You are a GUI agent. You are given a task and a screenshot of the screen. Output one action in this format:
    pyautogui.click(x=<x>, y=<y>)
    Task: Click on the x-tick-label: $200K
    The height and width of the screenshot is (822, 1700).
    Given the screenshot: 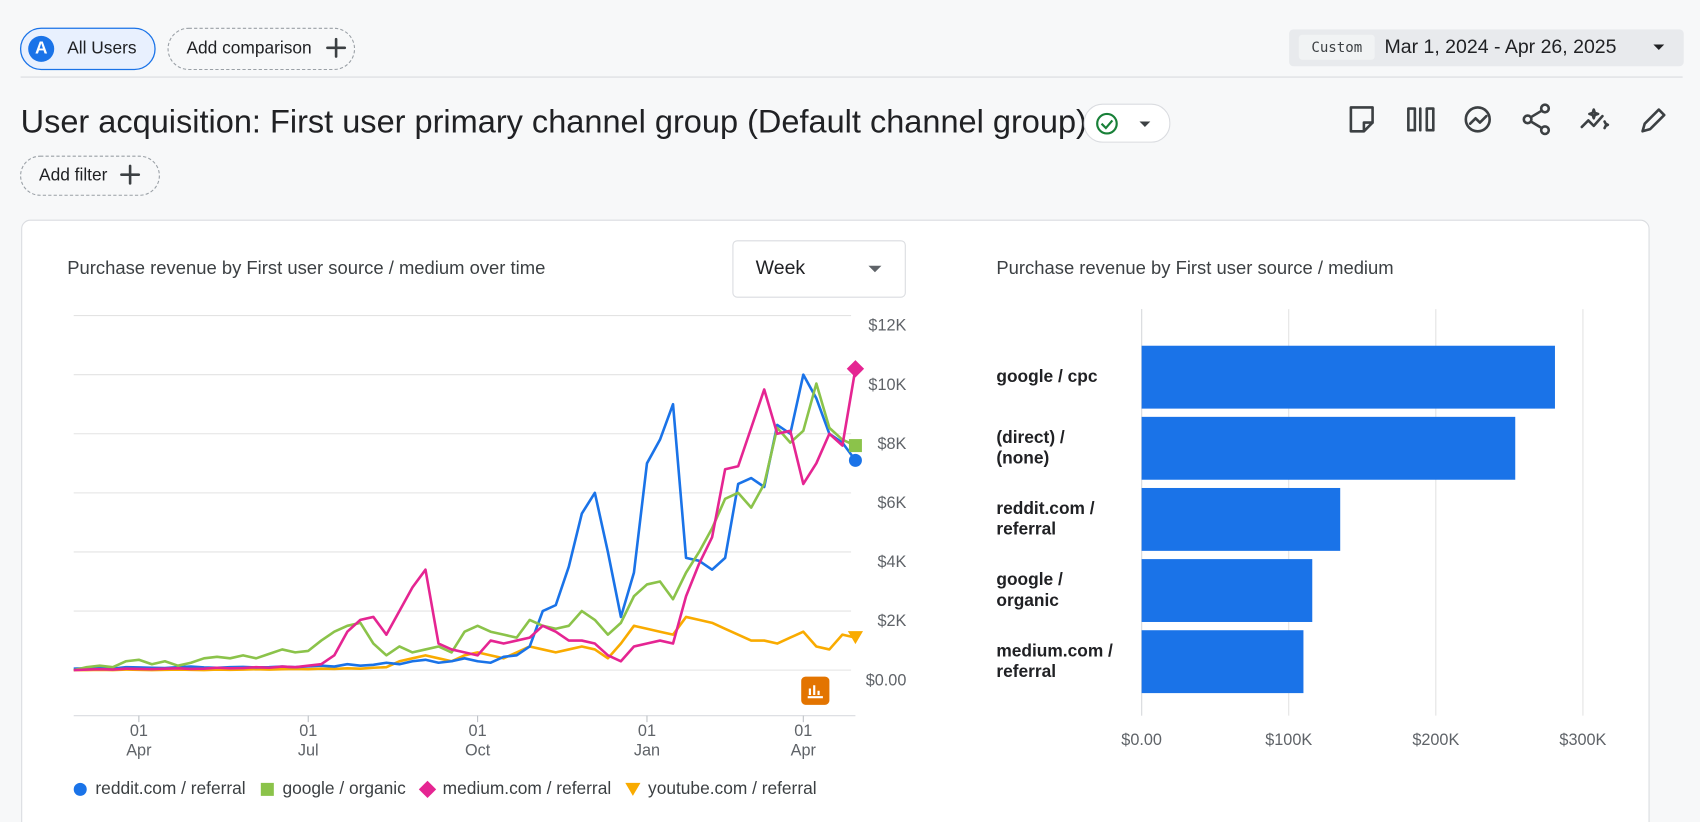 What is the action you would take?
    pyautogui.click(x=1435, y=740)
    